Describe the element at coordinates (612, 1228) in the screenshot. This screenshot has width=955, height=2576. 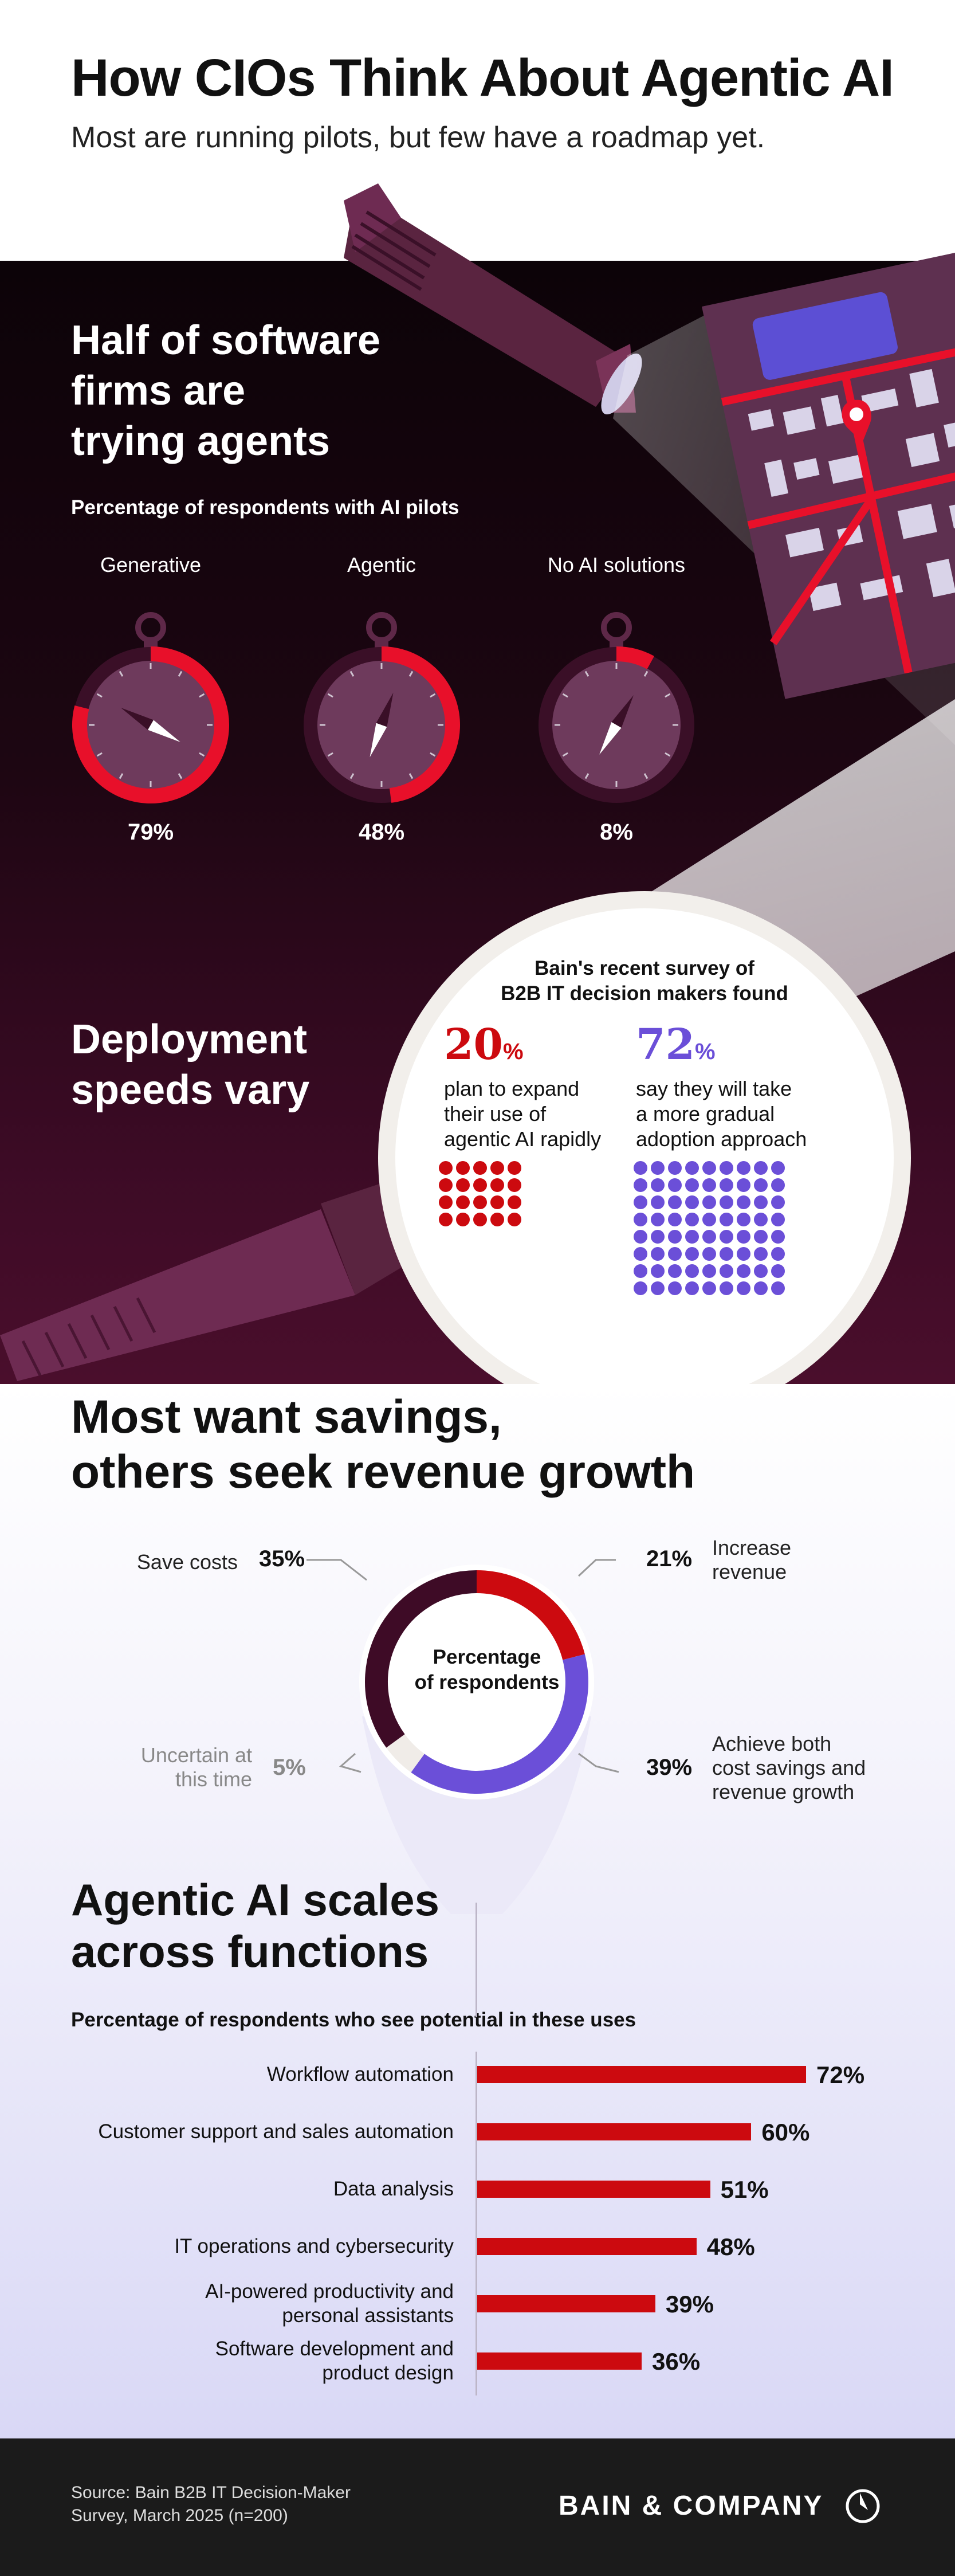
I see `dot-matrix-chart` at that location.